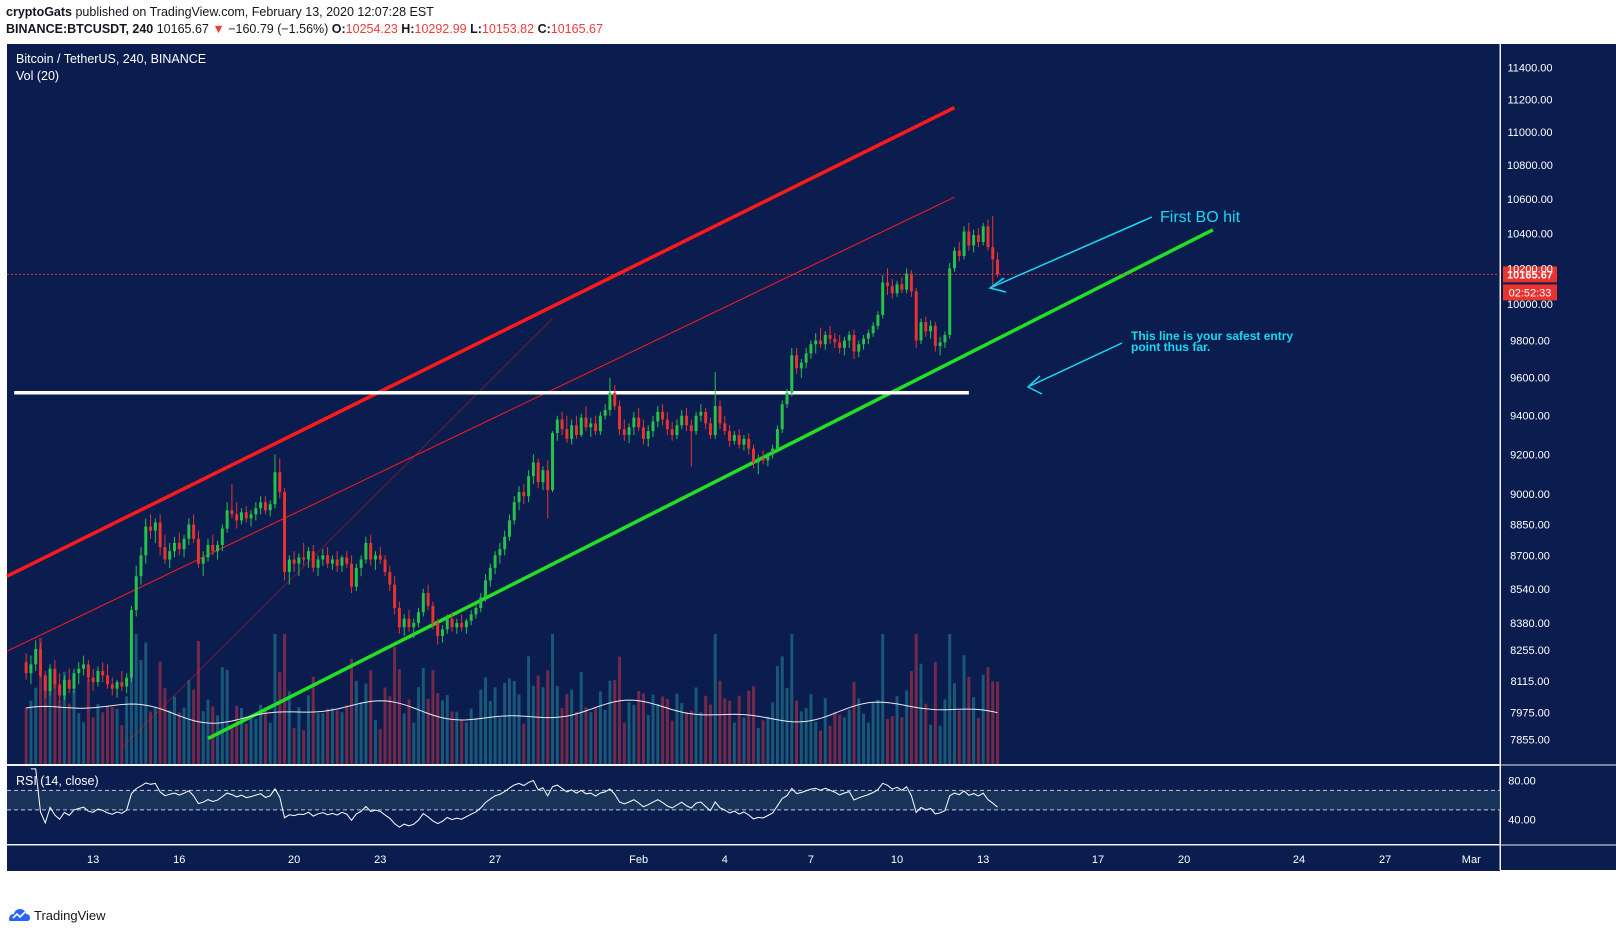  What do you see at coordinates (182, 29) in the screenshot?
I see `last-price: 10165.67` at bounding box center [182, 29].